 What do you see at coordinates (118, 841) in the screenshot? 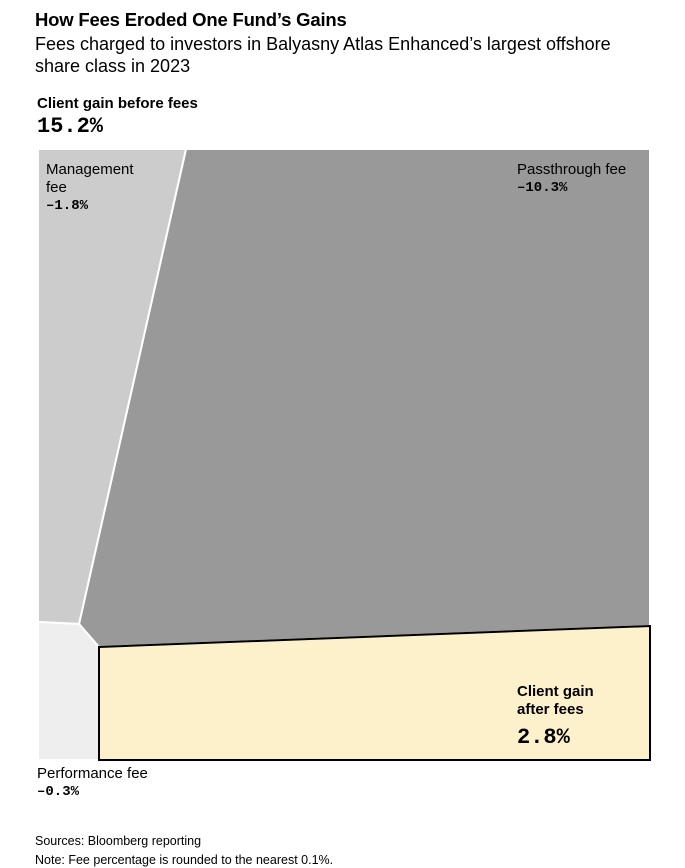
I see `sources-note: Sources: Bloomberg reporting` at bounding box center [118, 841].